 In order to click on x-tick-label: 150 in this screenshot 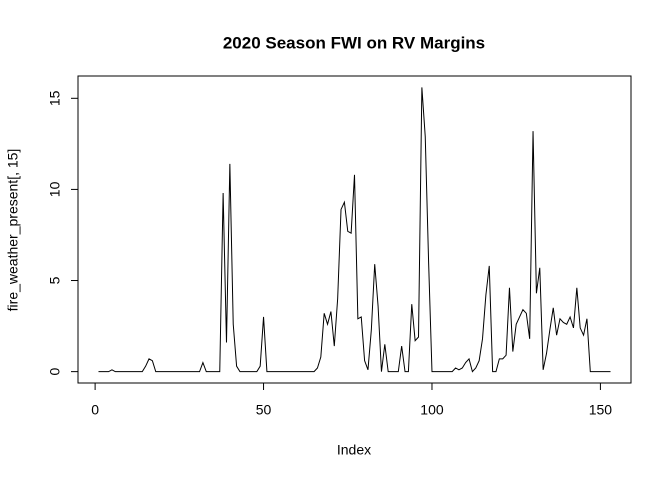, I will do `click(601, 410)`.